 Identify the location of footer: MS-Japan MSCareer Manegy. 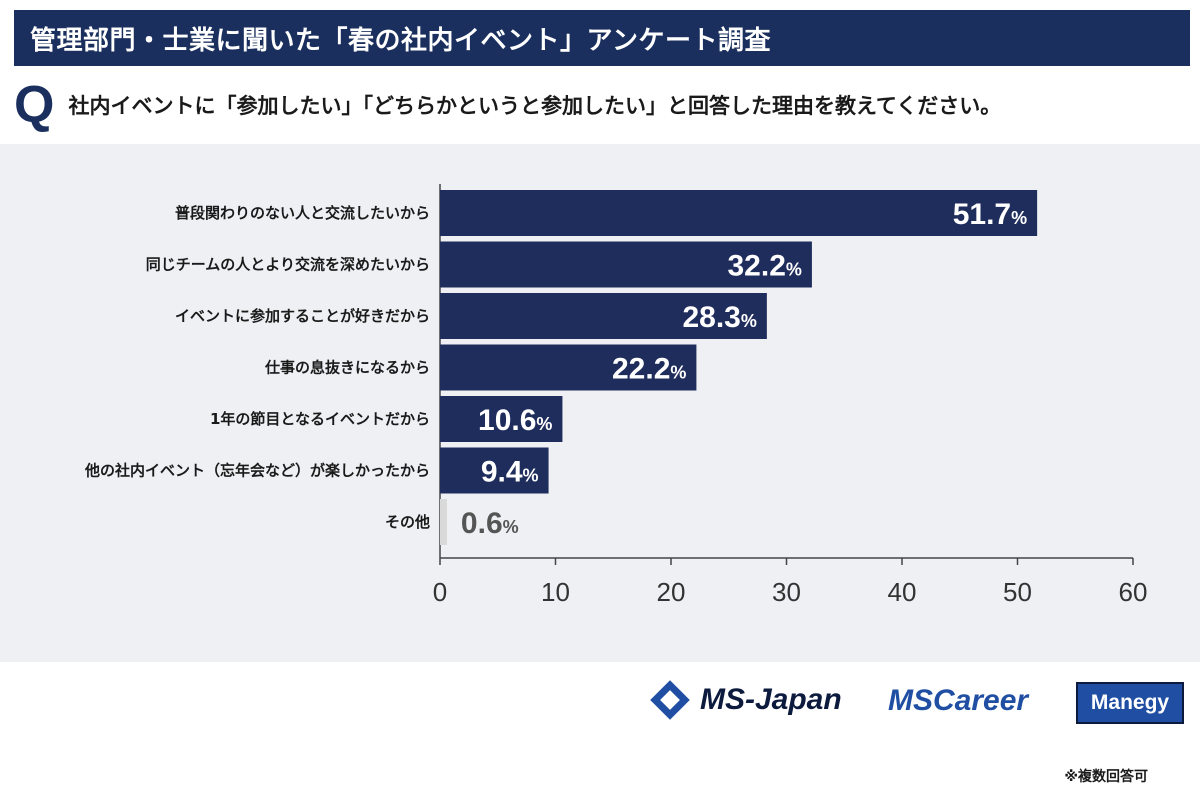
(600, 702).